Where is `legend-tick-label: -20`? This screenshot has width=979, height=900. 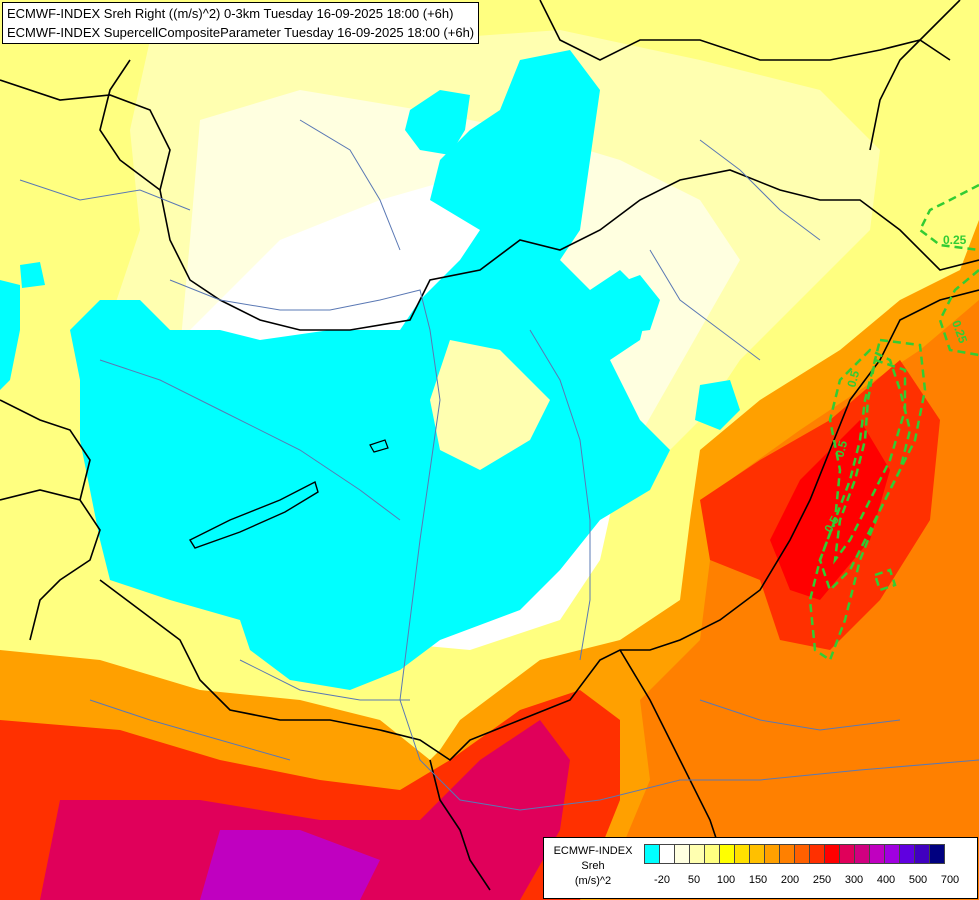 legend-tick-label: -20 is located at coordinates (662, 880).